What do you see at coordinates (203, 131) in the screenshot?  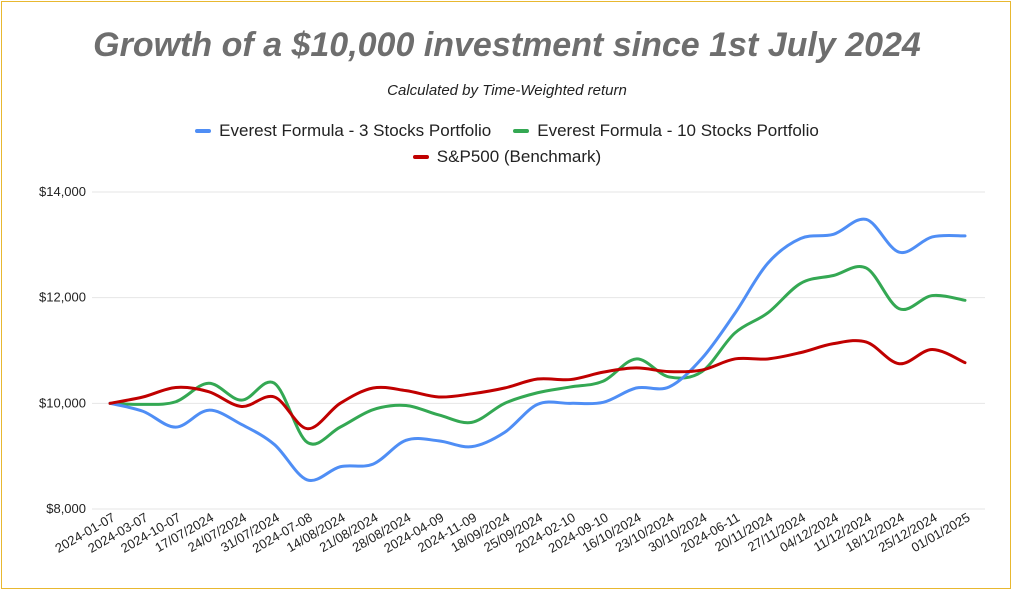 I see `legend-swatch-3-stocks` at bounding box center [203, 131].